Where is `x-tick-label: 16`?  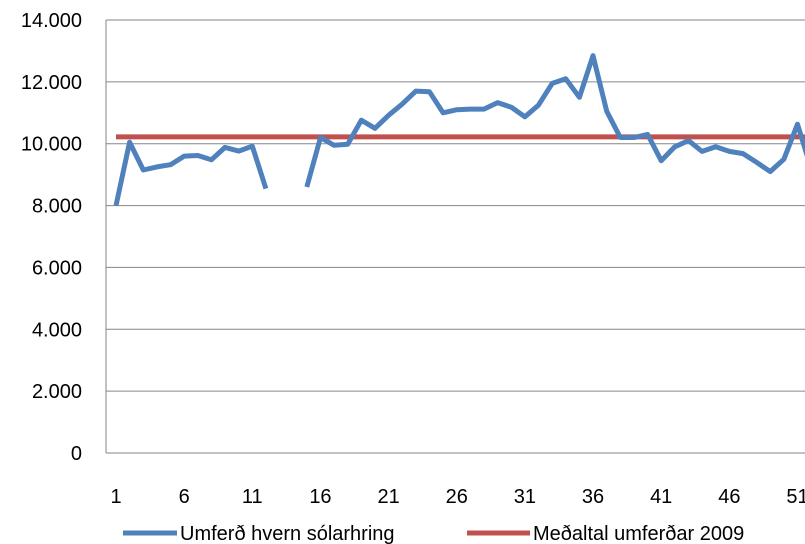
x-tick-label: 16 is located at coordinates (320, 497).